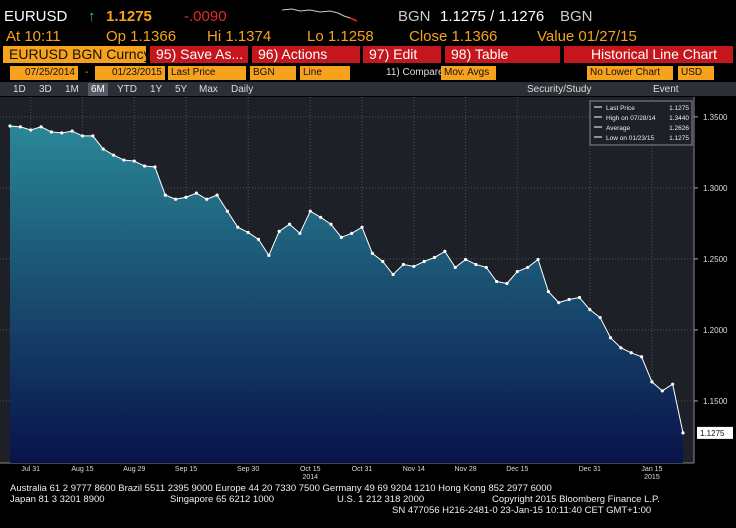 Image resolution: width=736 pixels, height=528 pixels. What do you see at coordinates (715, 188) in the screenshot?
I see `y-tick-label: 1.3000` at bounding box center [715, 188].